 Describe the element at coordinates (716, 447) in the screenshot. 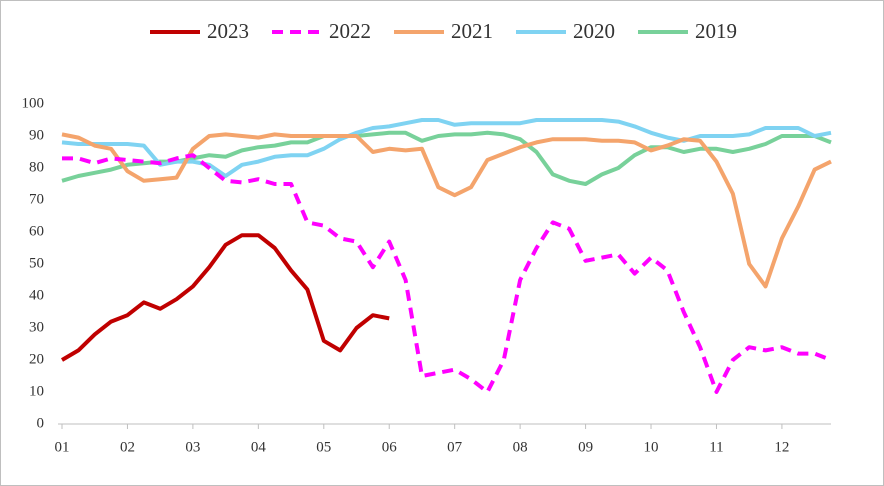

I see `x-tick-label: 11` at that location.